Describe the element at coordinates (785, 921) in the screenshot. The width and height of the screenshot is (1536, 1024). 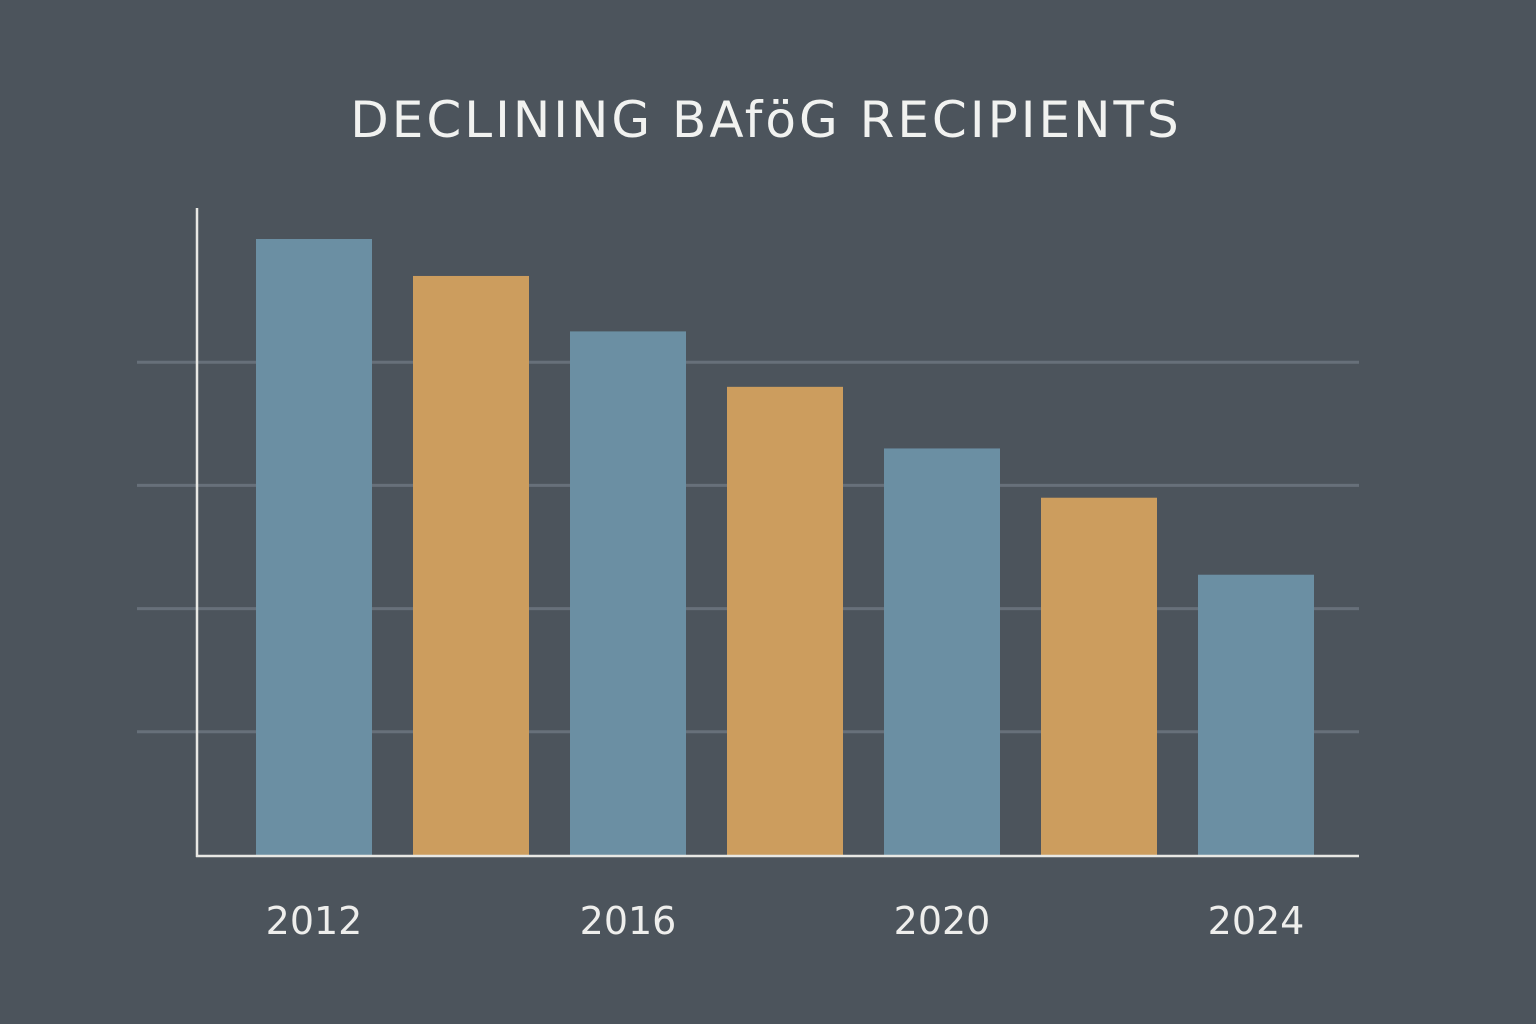
I see `x-tick-labels: 2012 2016 2020 2024` at that location.